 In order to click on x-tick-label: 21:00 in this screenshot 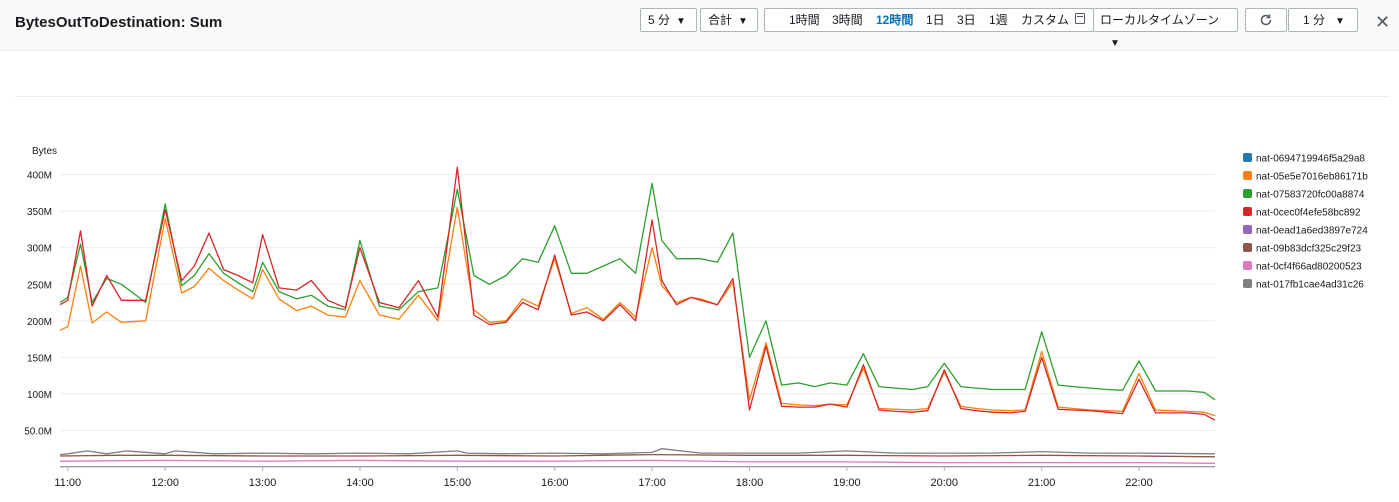, I will do `click(1042, 483)`.